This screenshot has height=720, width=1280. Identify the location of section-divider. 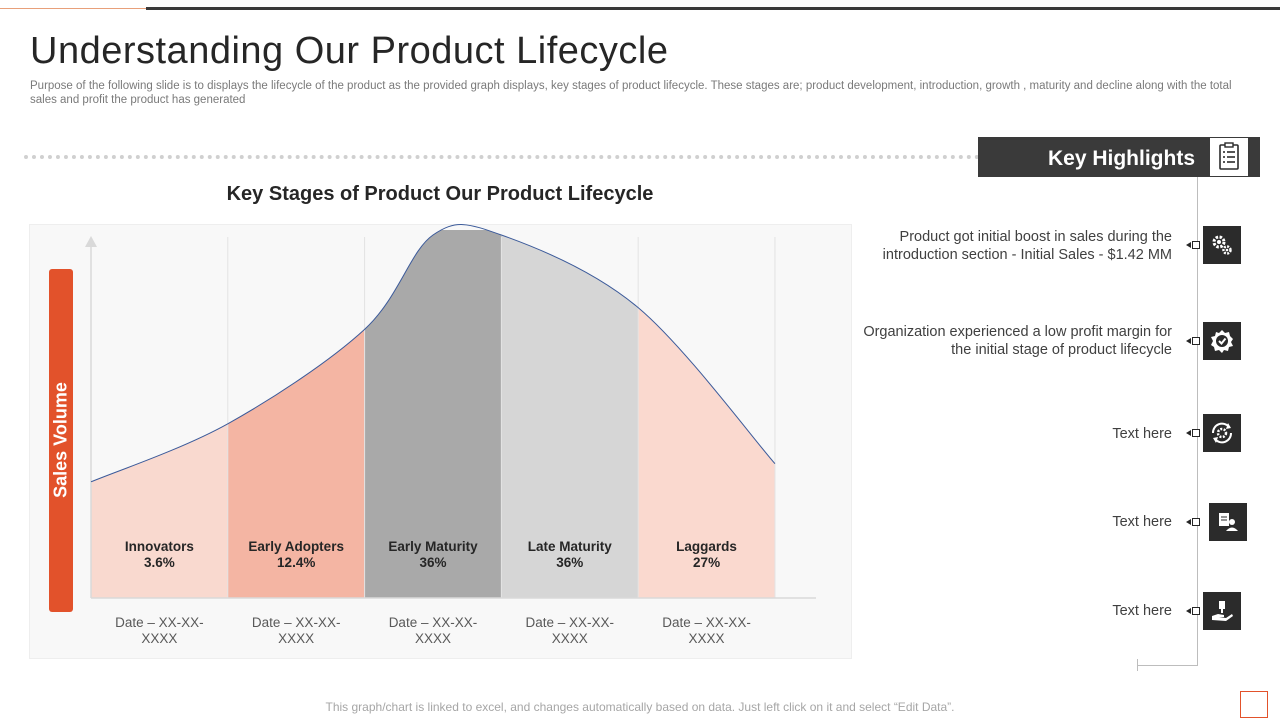
(502, 157).